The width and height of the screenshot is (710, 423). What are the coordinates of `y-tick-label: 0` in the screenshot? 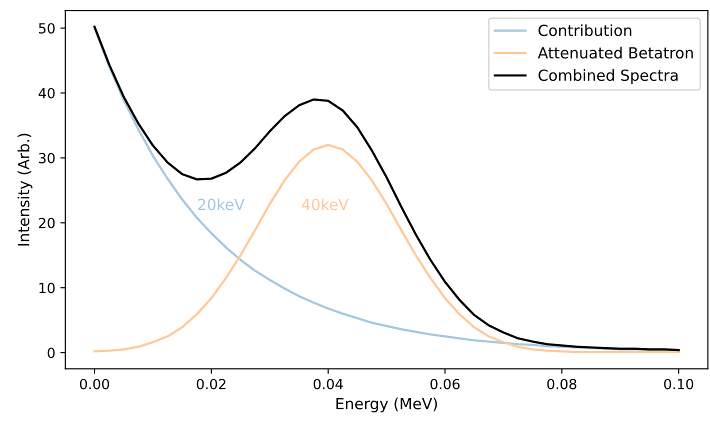 It's located at (51, 353).